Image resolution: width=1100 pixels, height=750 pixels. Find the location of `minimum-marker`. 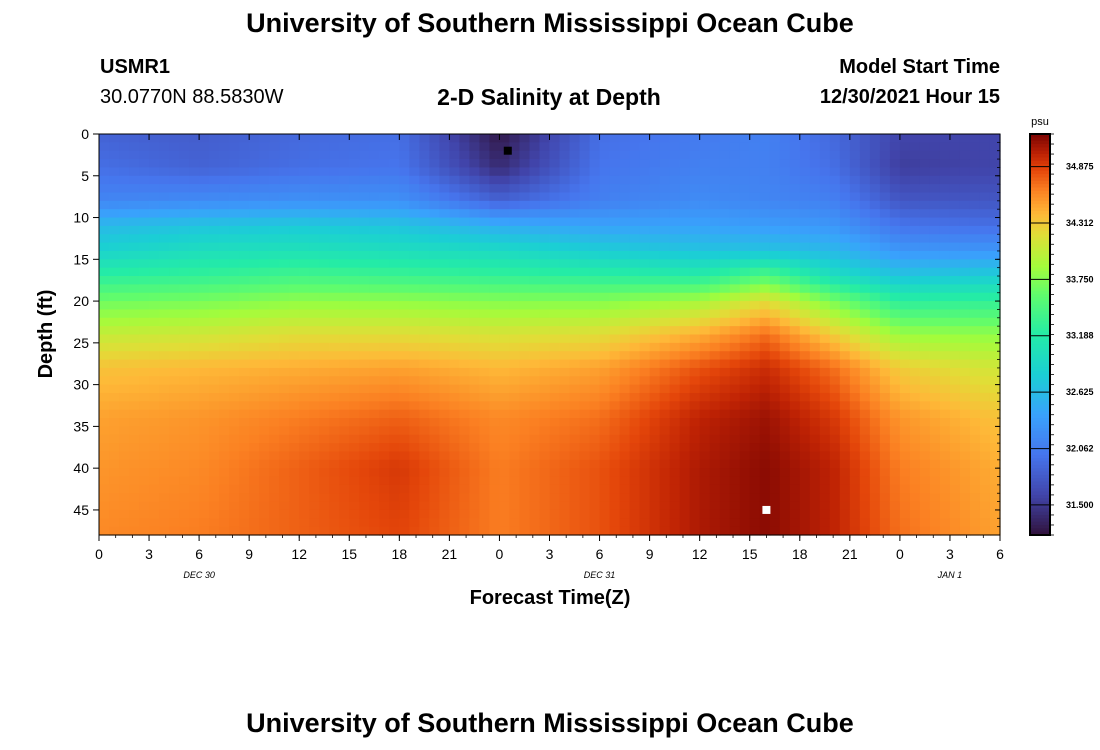

minimum-marker is located at coordinates (507, 150).